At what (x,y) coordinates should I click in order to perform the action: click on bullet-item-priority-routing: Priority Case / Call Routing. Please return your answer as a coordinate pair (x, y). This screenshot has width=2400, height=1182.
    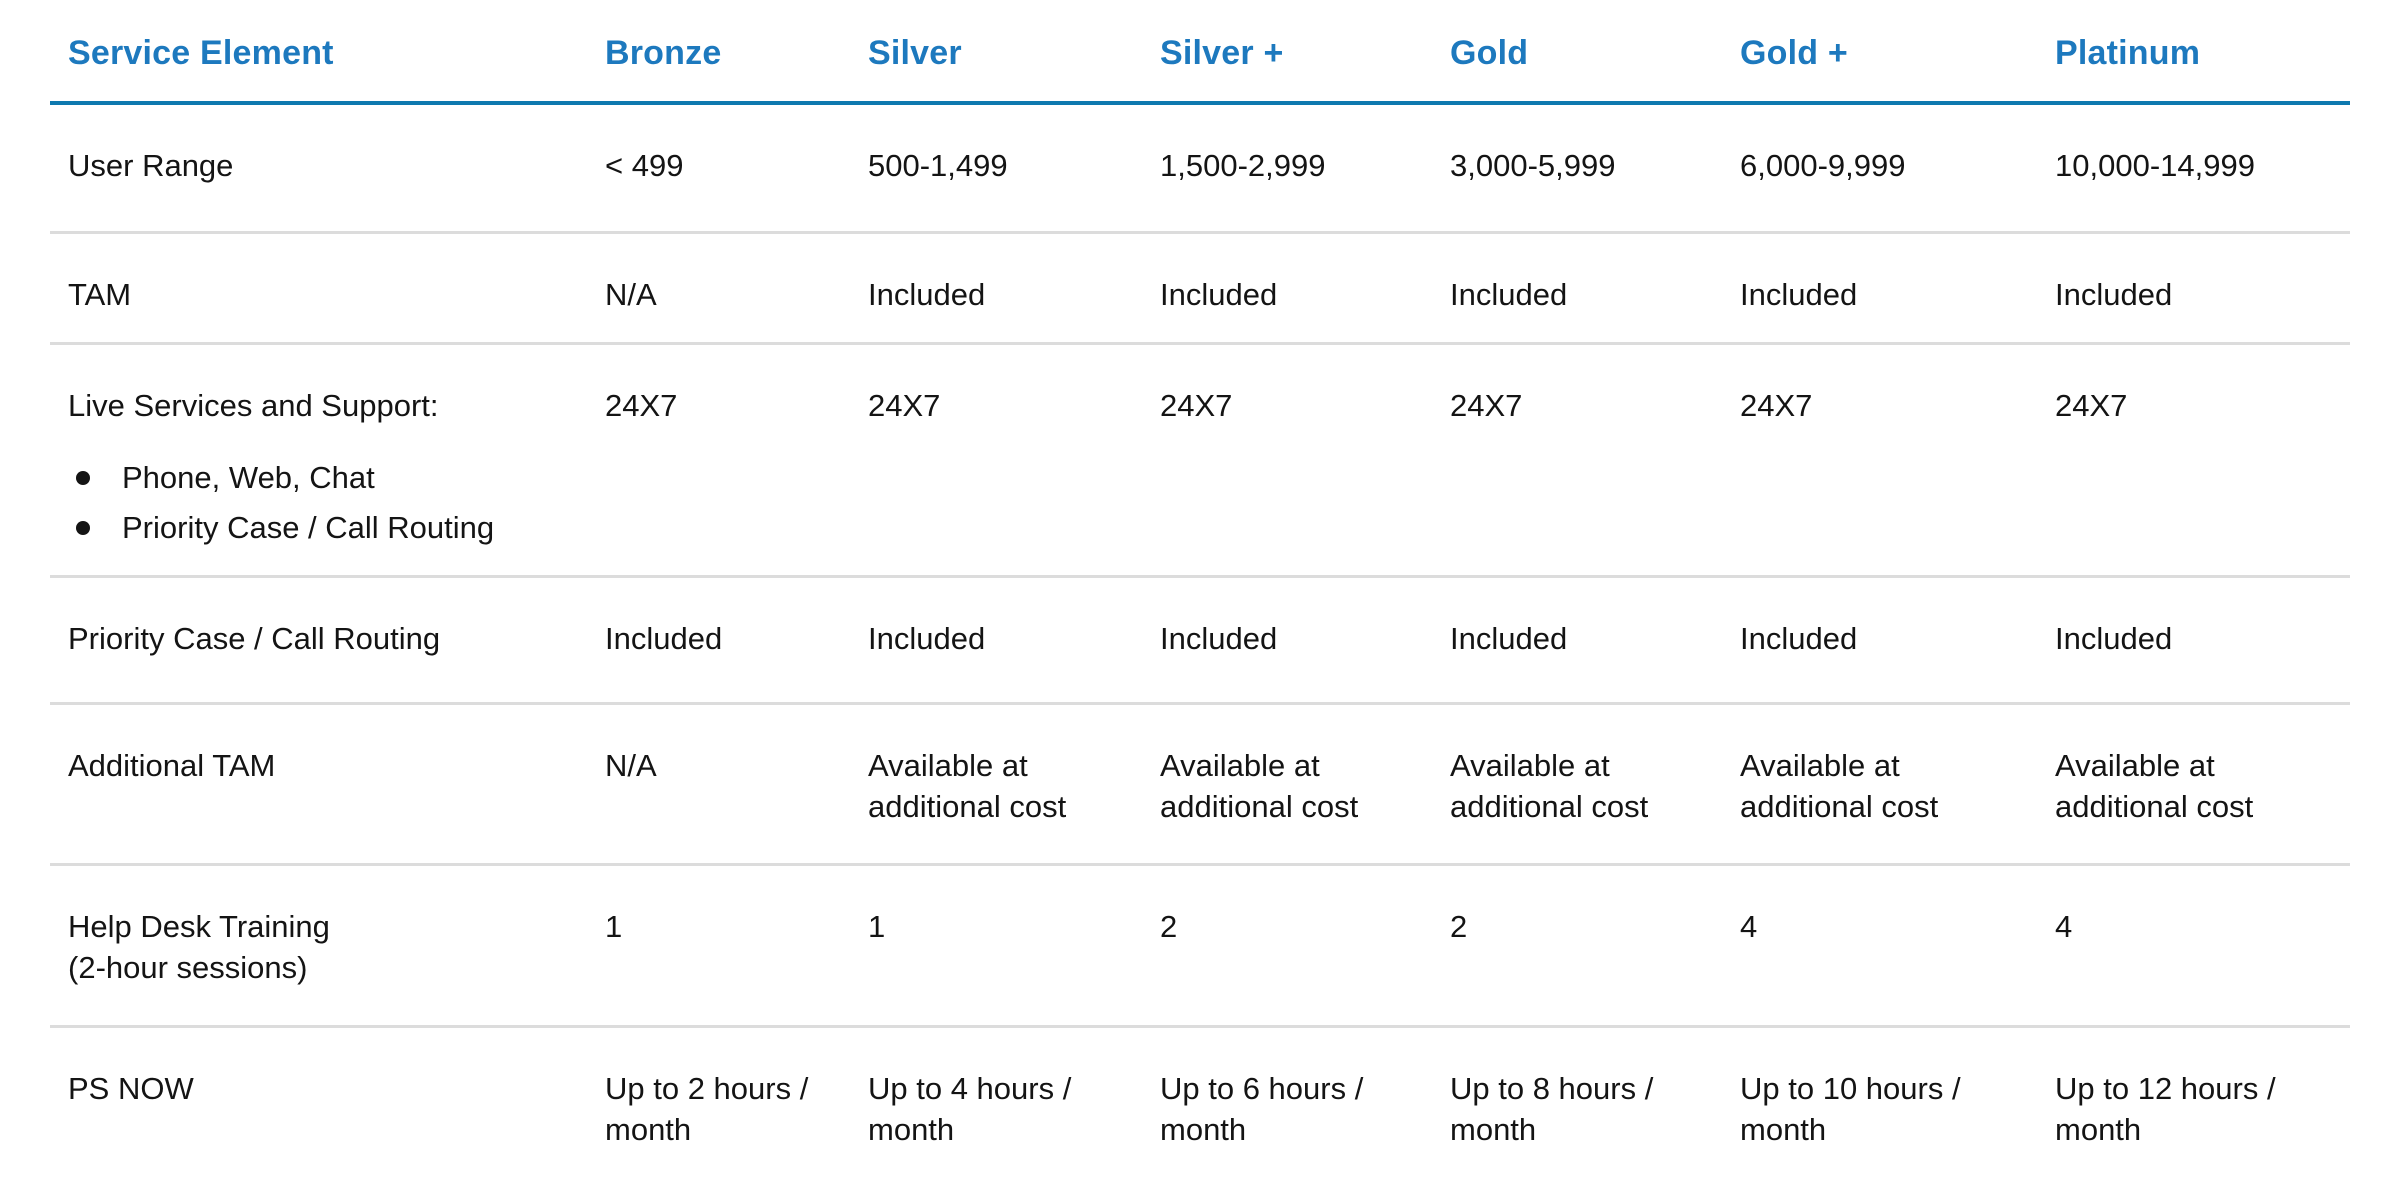
    Looking at the image, I should click on (321, 528).